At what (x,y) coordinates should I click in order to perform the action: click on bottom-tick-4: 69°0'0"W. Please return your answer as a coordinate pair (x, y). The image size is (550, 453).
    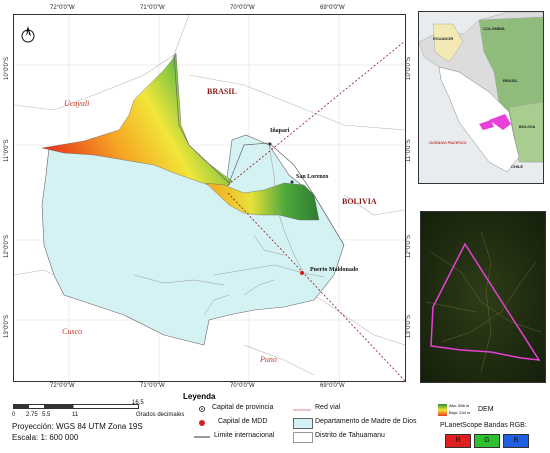
    Looking at the image, I should click on (332, 386).